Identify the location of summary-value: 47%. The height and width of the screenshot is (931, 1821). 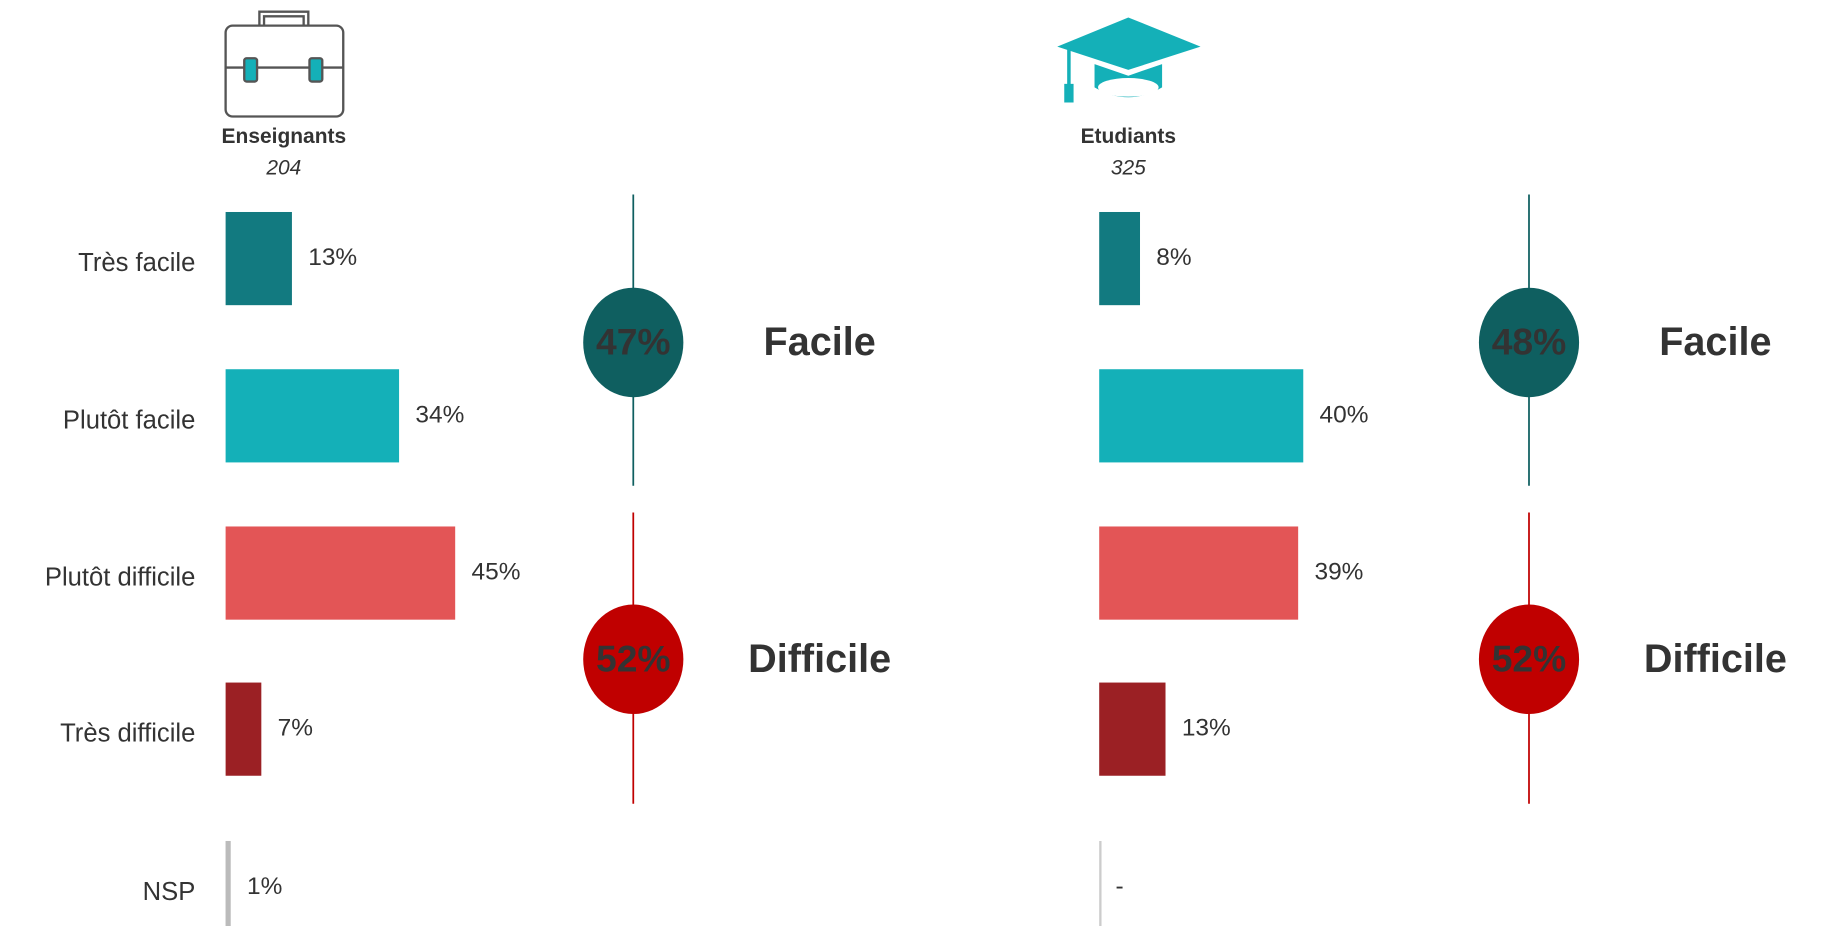
(633, 342).